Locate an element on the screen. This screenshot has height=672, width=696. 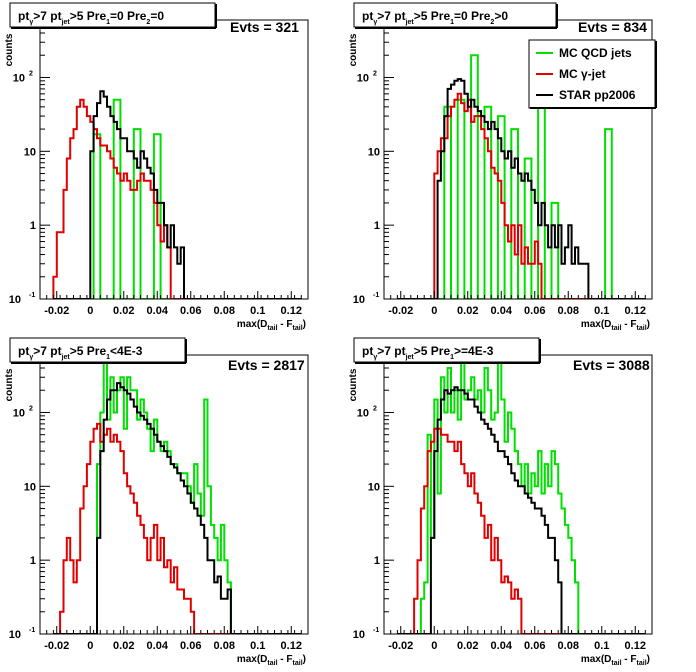
events-count: Evts = 321 is located at coordinates (264, 27).